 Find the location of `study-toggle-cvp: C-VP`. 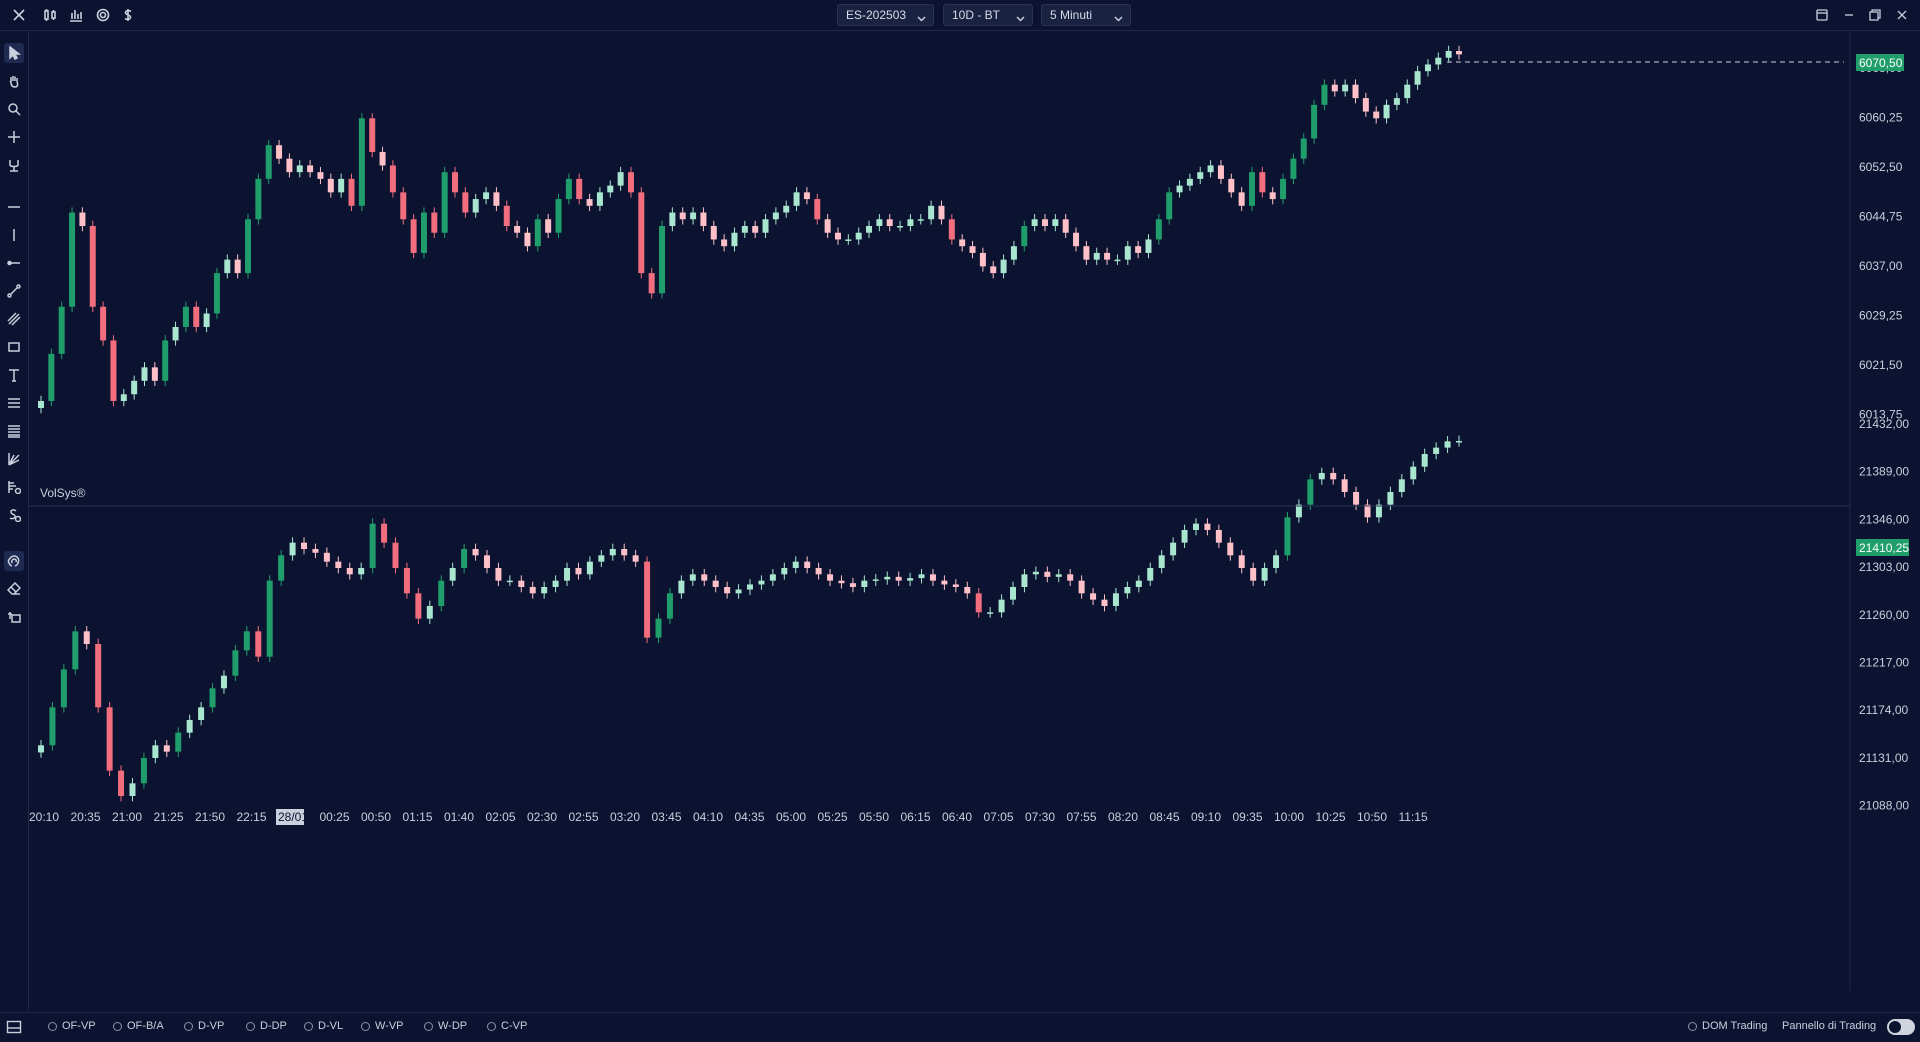

study-toggle-cvp: C-VP is located at coordinates (507, 1026).